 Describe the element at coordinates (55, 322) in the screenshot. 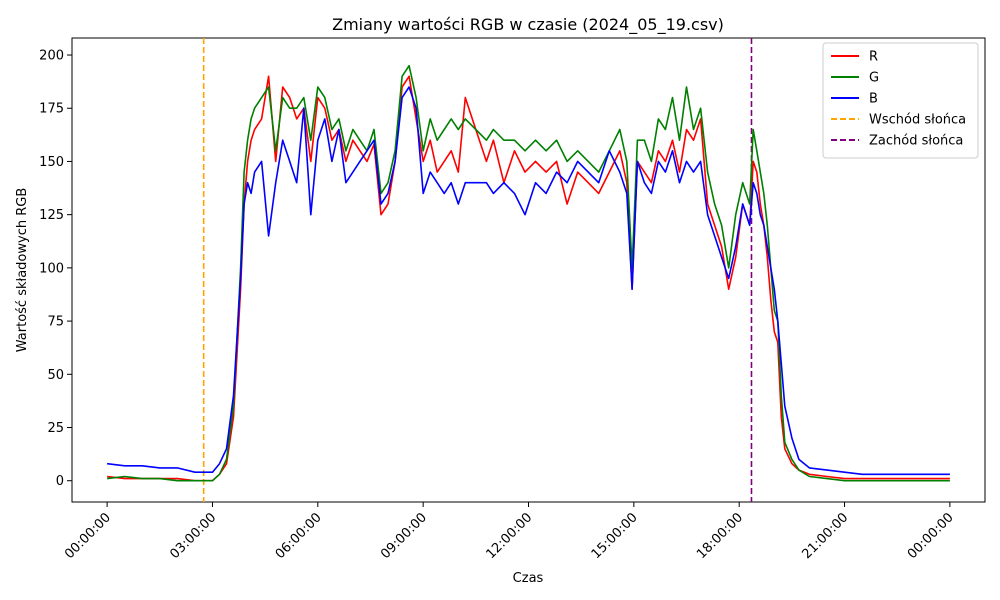

I see `y-tick-label: 75` at that location.